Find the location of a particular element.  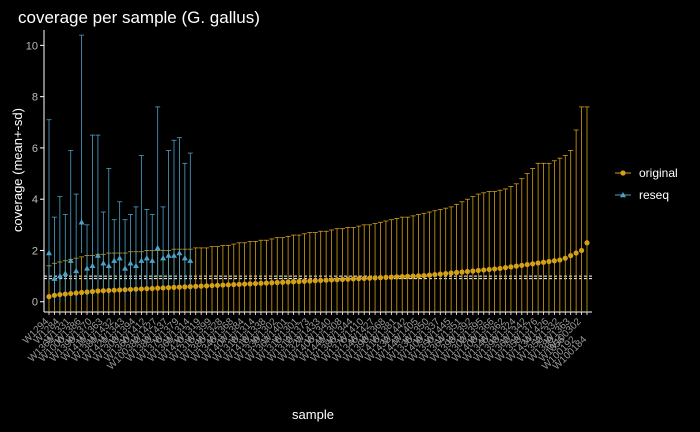

y-tick-label: 6 is located at coordinates (35, 149).